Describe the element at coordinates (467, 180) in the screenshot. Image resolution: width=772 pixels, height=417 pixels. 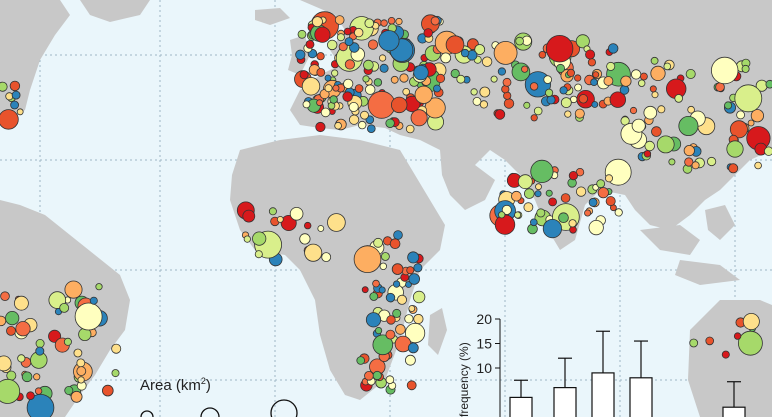
I see `arabia-landmass` at that location.